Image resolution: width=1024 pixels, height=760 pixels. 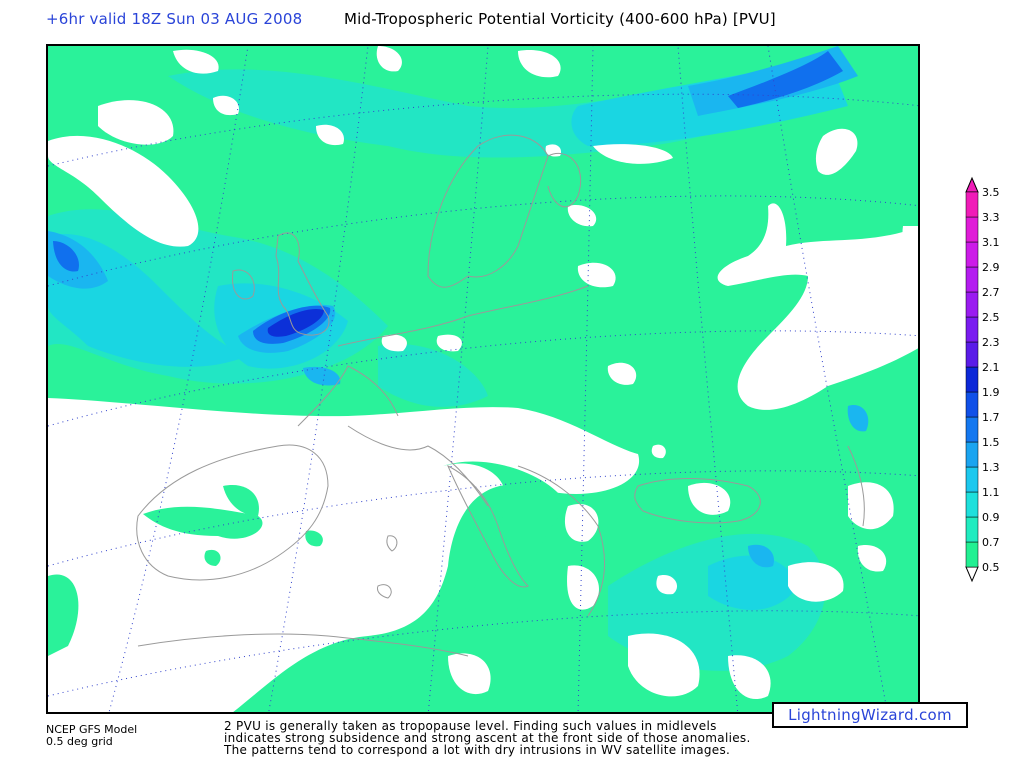 I want to click on credit-link: LightningWizard.com, so click(x=870, y=715).